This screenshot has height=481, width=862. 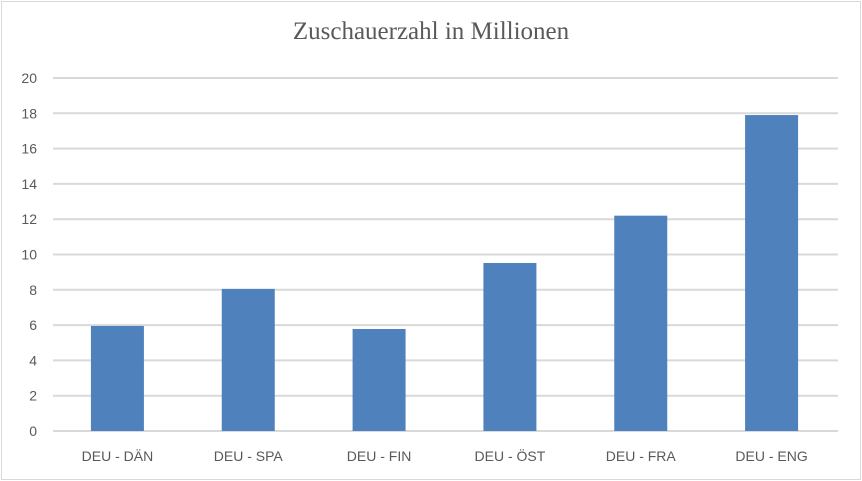 I want to click on y-tick-label: 6, so click(x=33, y=325).